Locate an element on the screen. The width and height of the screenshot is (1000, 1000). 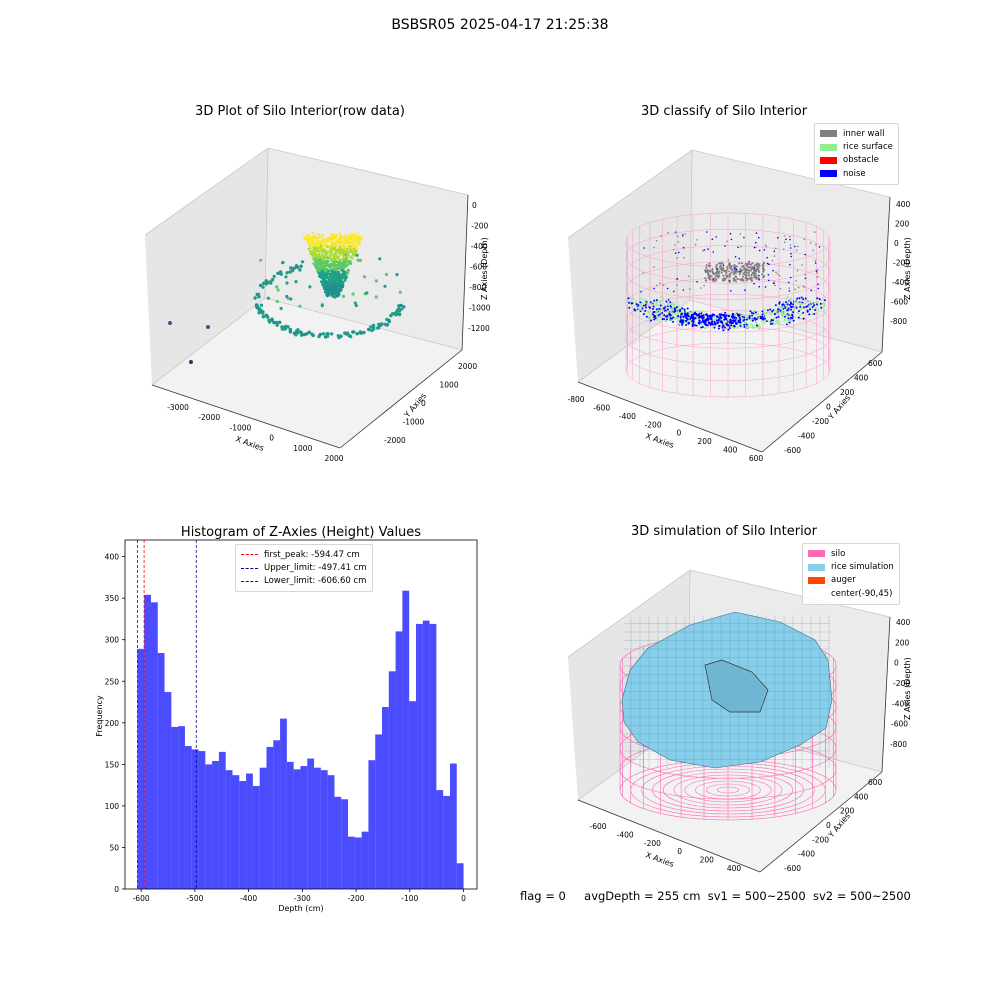
classify-legend: inner wall rice surface obstacle noise is located at coordinates (856, 154).